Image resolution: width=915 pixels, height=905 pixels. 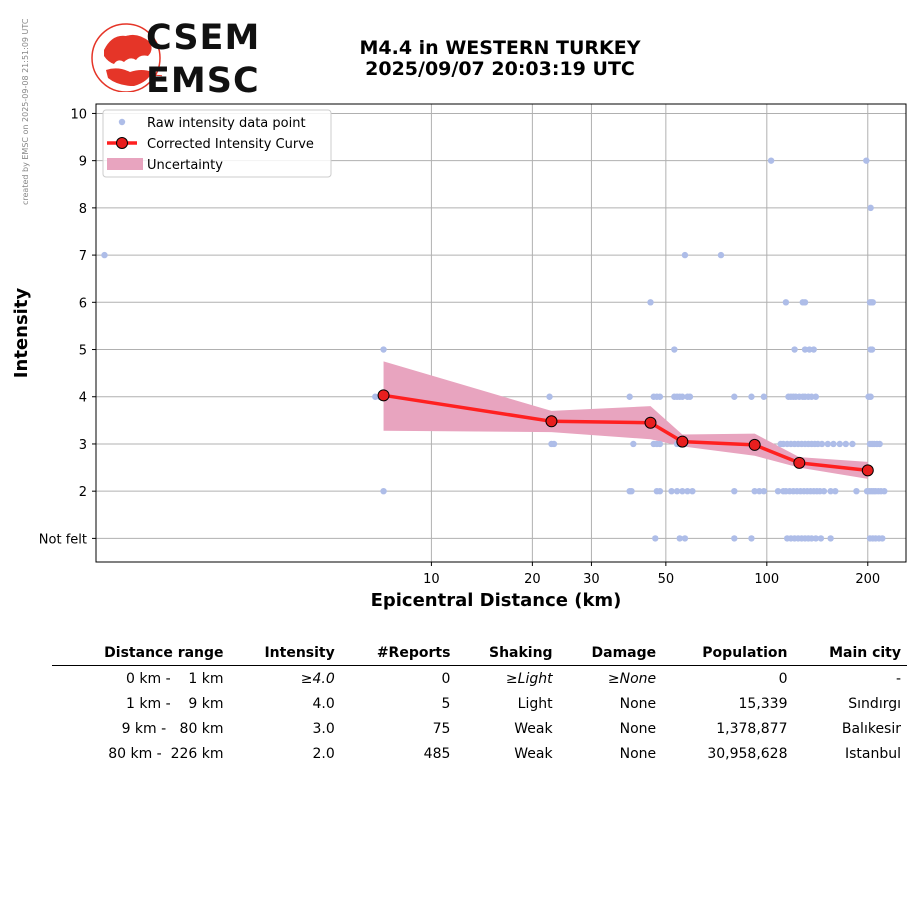 What do you see at coordinates (610, 653) in the screenshot?
I see `col-damage: Damage` at bounding box center [610, 653].